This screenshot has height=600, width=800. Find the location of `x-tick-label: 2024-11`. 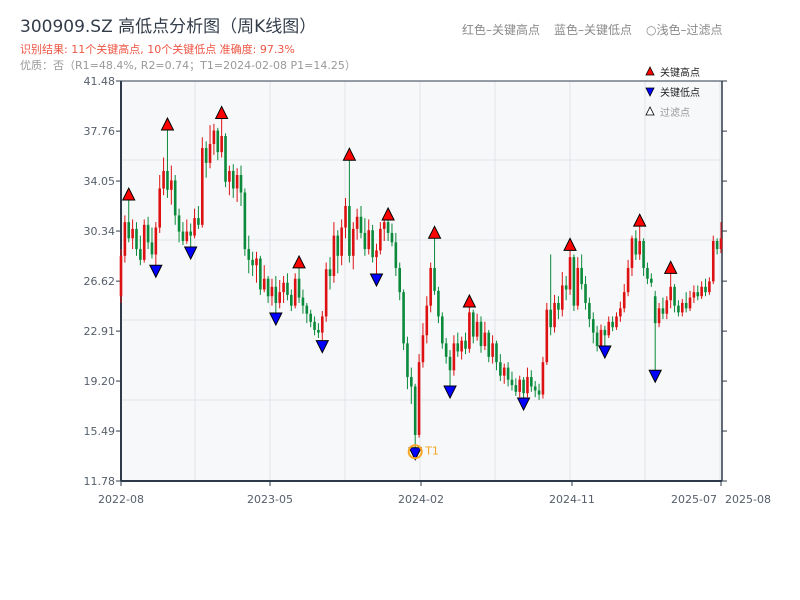

x-tick-label: 2024-11 is located at coordinates (572, 499).